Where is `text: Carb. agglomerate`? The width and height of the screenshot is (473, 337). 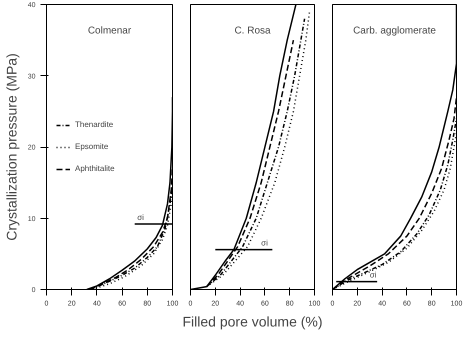 text: Carb. agglomerate is located at coordinates (394, 31).